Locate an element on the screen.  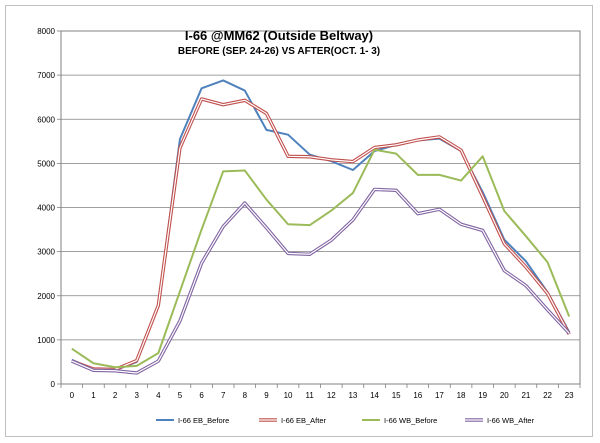
y-tick-label: 2000 is located at coordinates (46, 296).